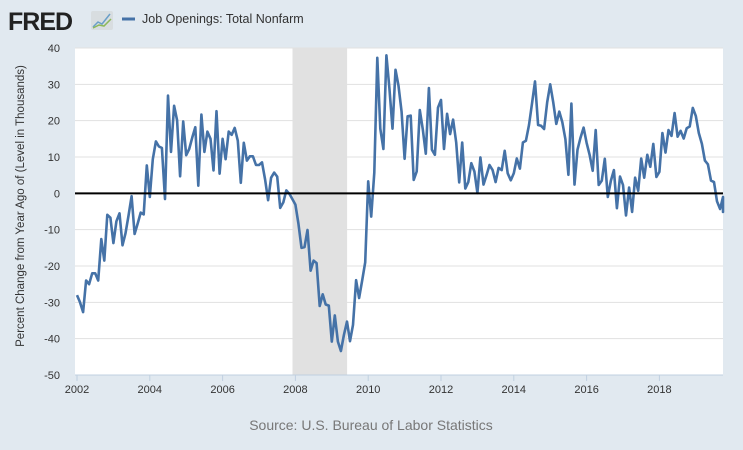 Image resolution: width=743 pixels, height=450 pixels. Describe the element at coordinates (54, 85) in the screenshot. I see `y-tick-label: 30` at that location.